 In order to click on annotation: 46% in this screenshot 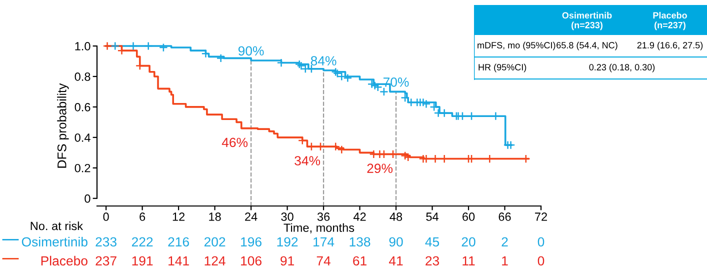, I will do `click(235, 143)`.